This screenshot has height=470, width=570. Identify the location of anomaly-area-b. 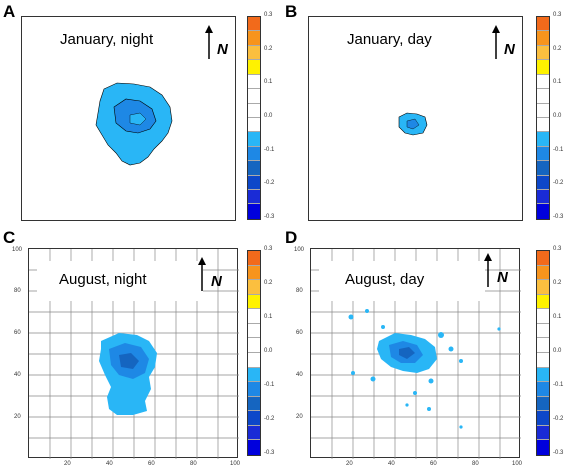
(413, 124).